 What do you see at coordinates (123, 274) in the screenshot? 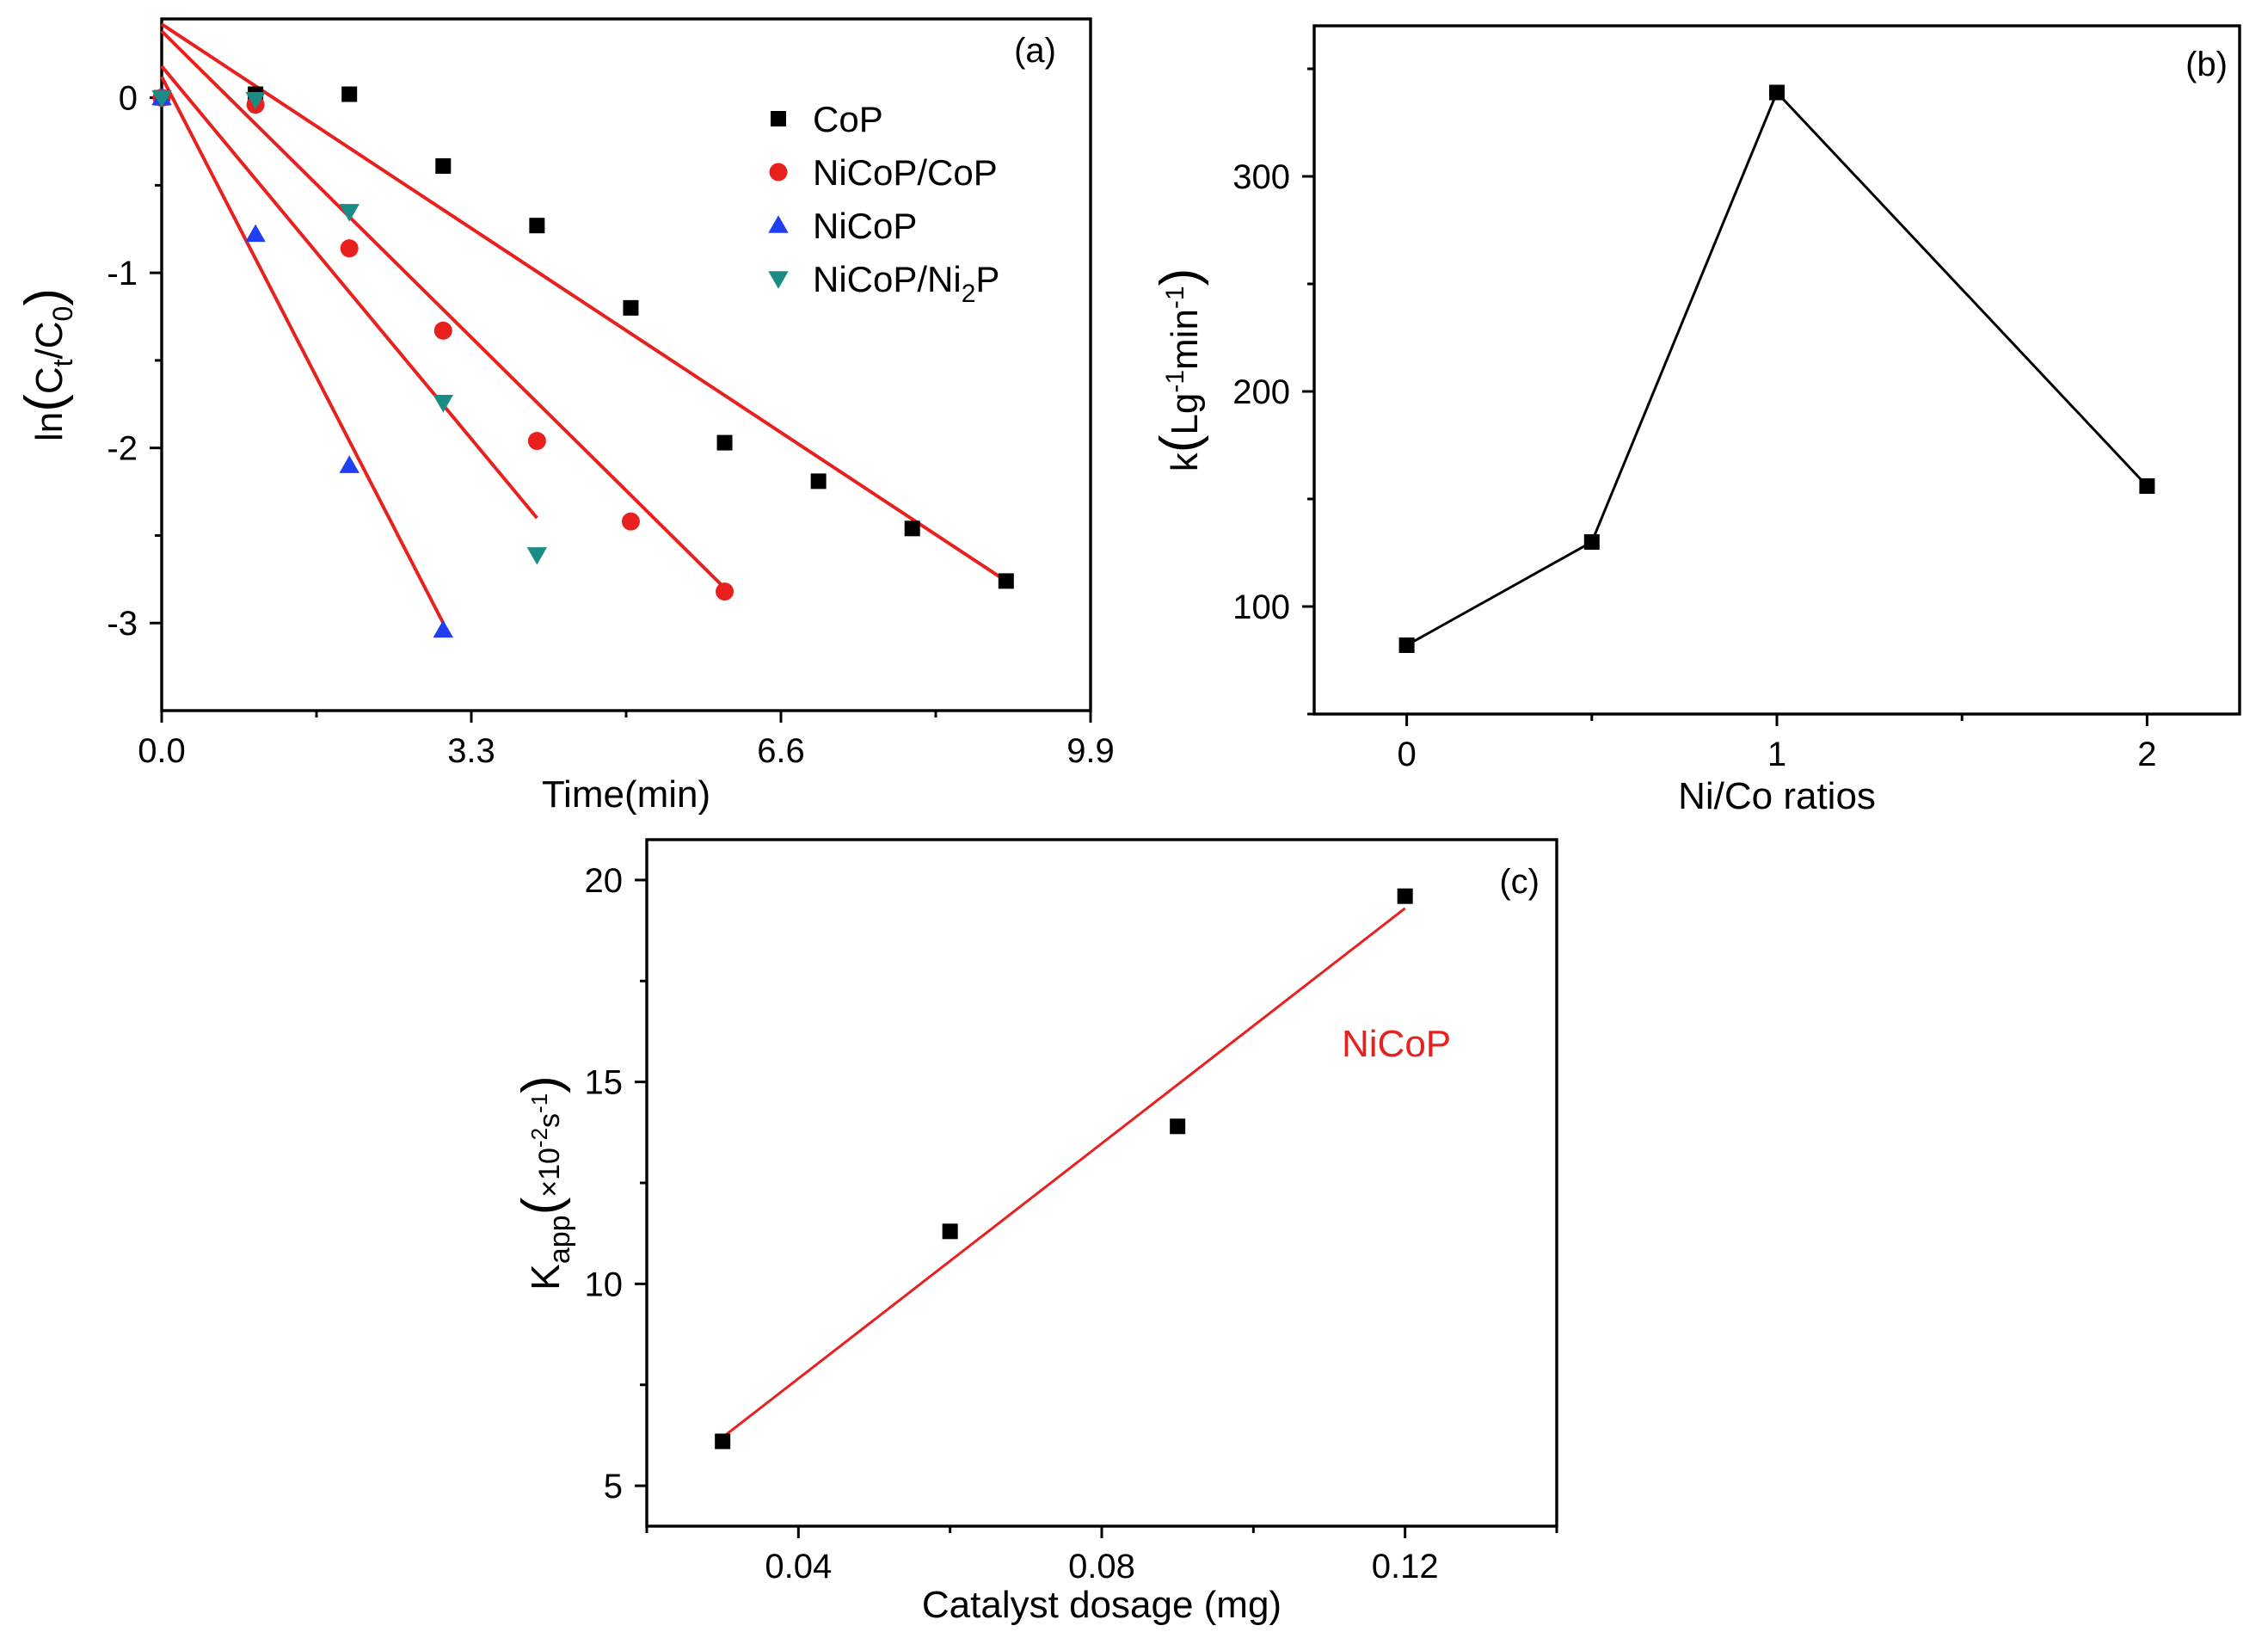
I see `y-tick-label-a: -1` at bounding box center [123, 274].